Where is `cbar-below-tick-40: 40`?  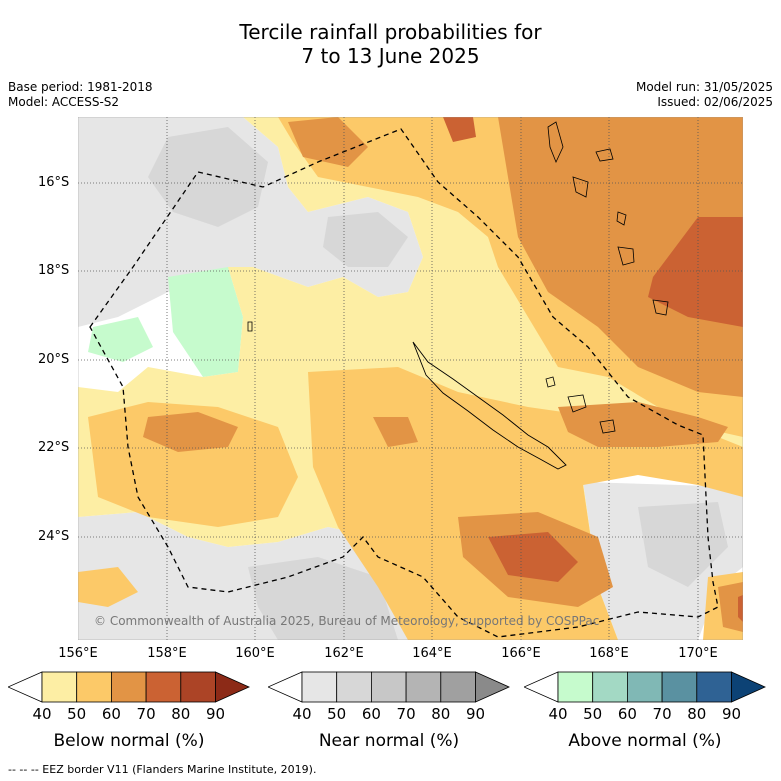 cbar-below-tick-40: 40 is located at coordinates (42, 714).